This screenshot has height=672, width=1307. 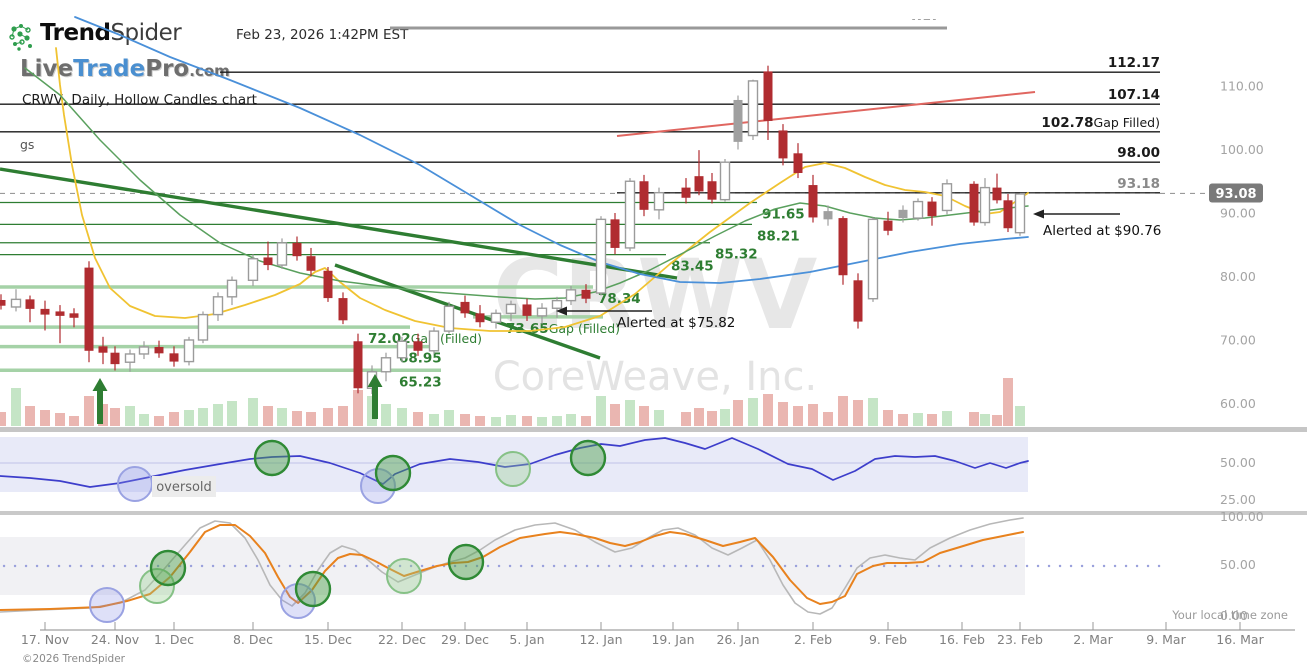 What do you see at coordinates (561, 311) in the screenshot?
I see `alert-arrow-head` at bounding box center [561, 311].